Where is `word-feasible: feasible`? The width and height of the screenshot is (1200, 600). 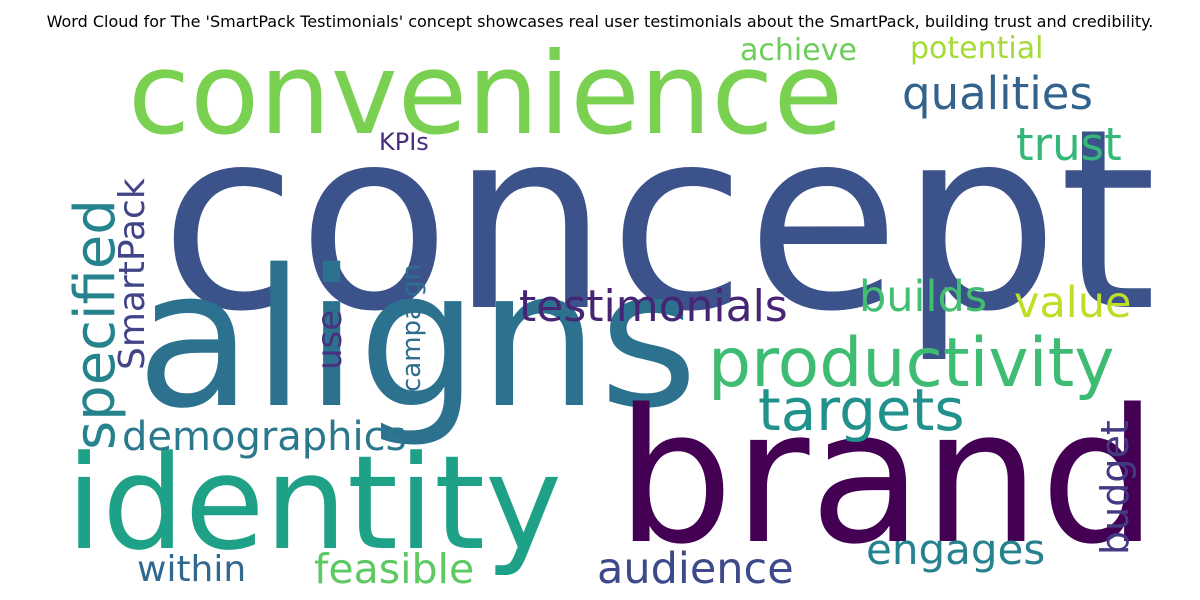 word-feasible: feasible is located at coordinates (394, 569).